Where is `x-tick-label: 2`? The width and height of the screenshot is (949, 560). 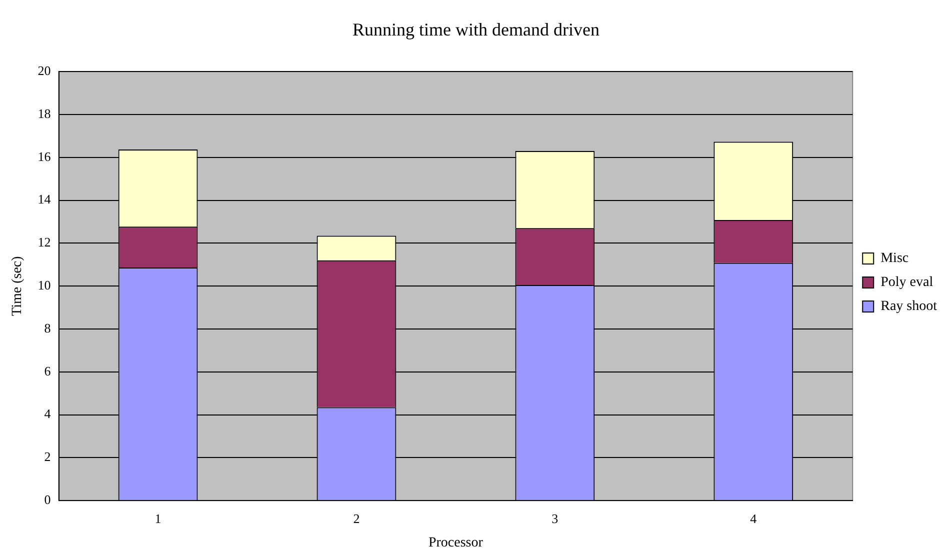
x-tick-label: 2 is located at coordinates (356, 518).